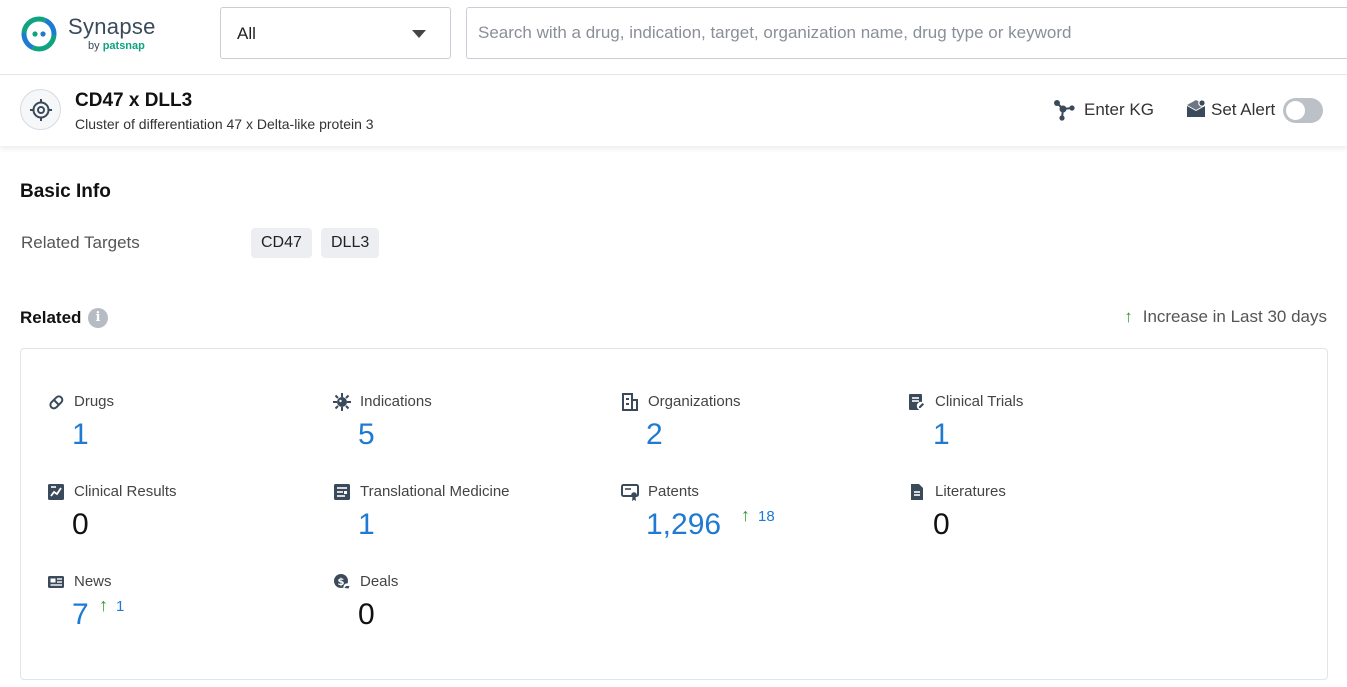 The width and height of the screenshot is (1347, 687). I want to click on search-input, so click(907, 33).